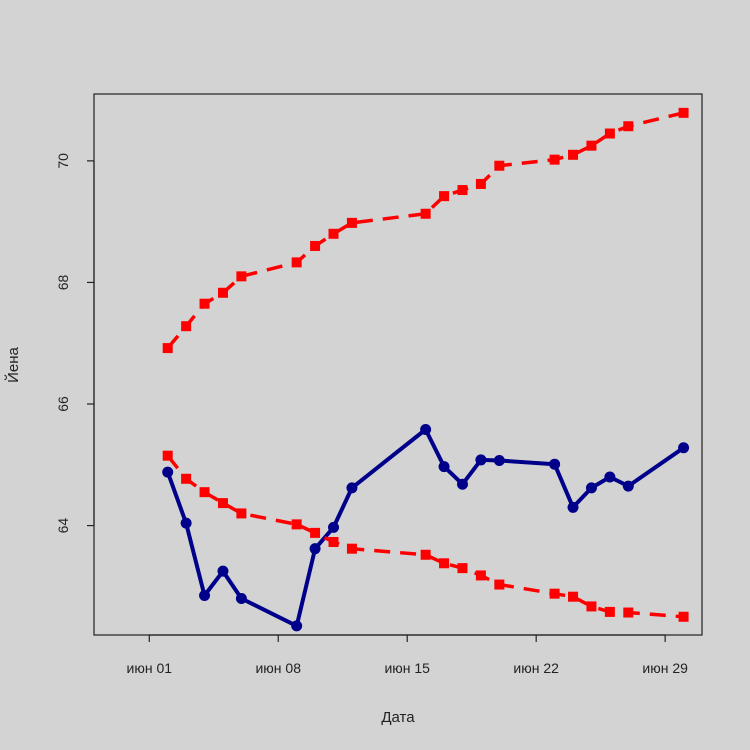 This screenshot has height=750, width=750. What do you see at coordinates (75, 343) in the screenshot?
I see `y-axis: 64 66 68 70` at bounding box center [75, 343].